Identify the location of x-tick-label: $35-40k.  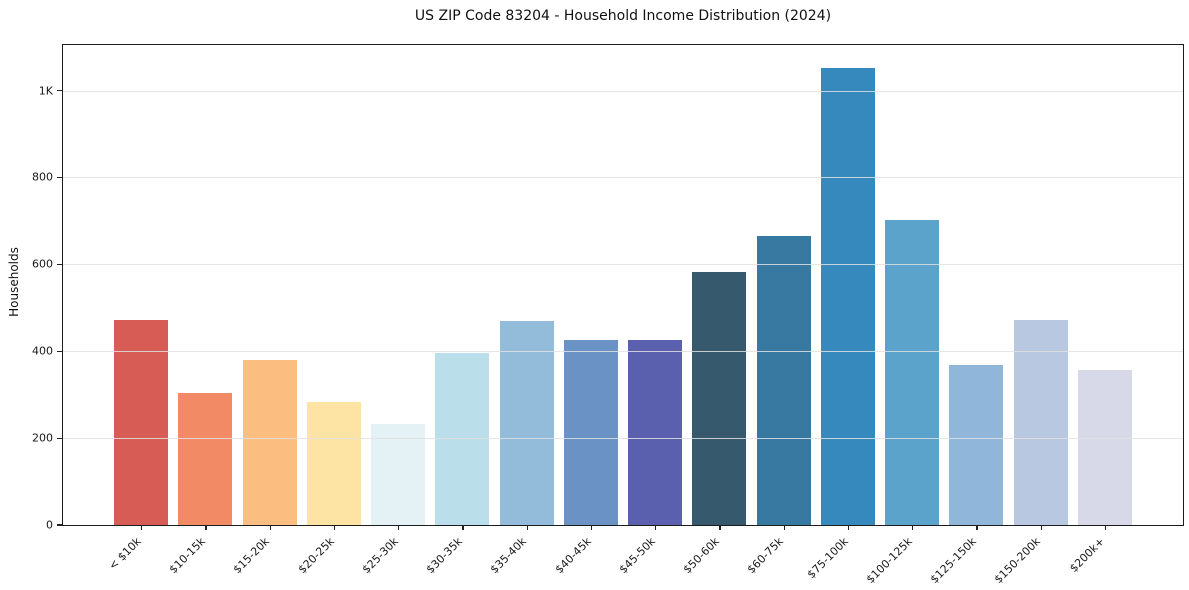
(508, 555).